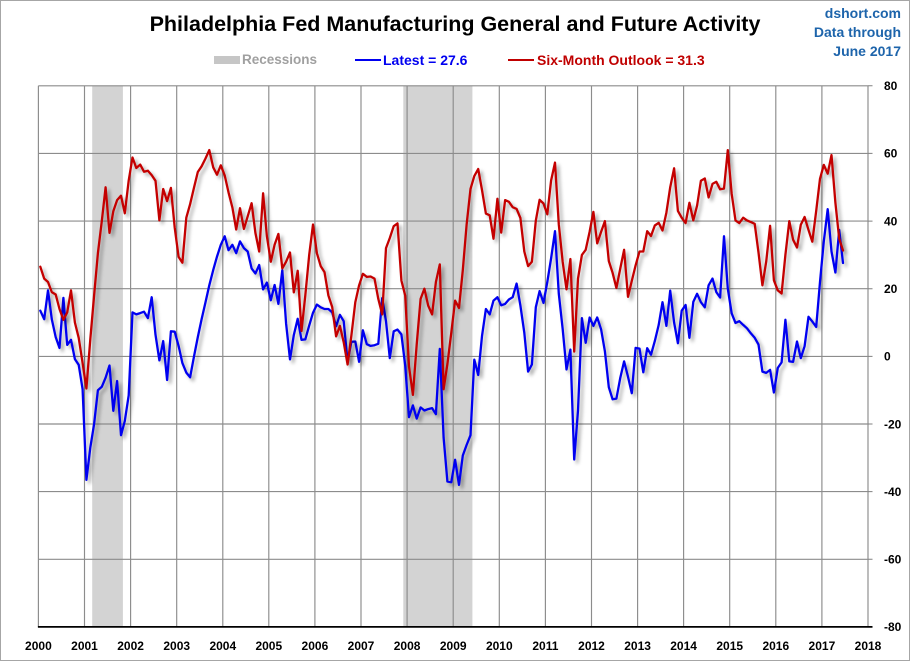 This screenshot has width=910, height=661. What do you see at coordinates (38, 646) in the screenshot?
I see `svg-text: 2000` at bounding box center [38, 646].